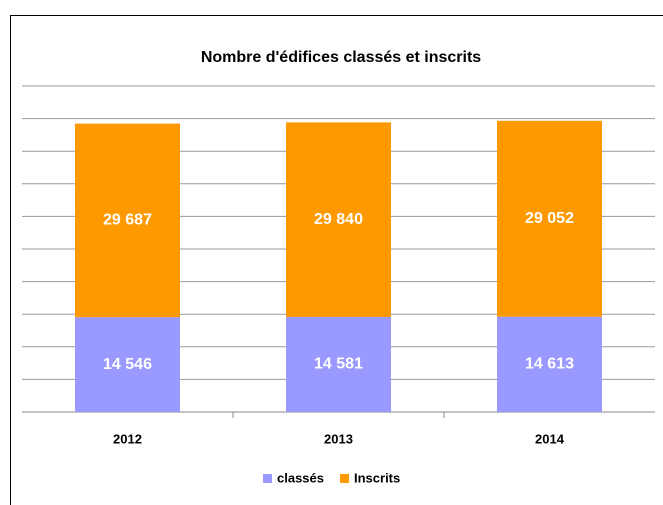 Image resolution: width=663 pixels, height=505 pixels. I want to click on data-label: 14 581, so click(338, 364).